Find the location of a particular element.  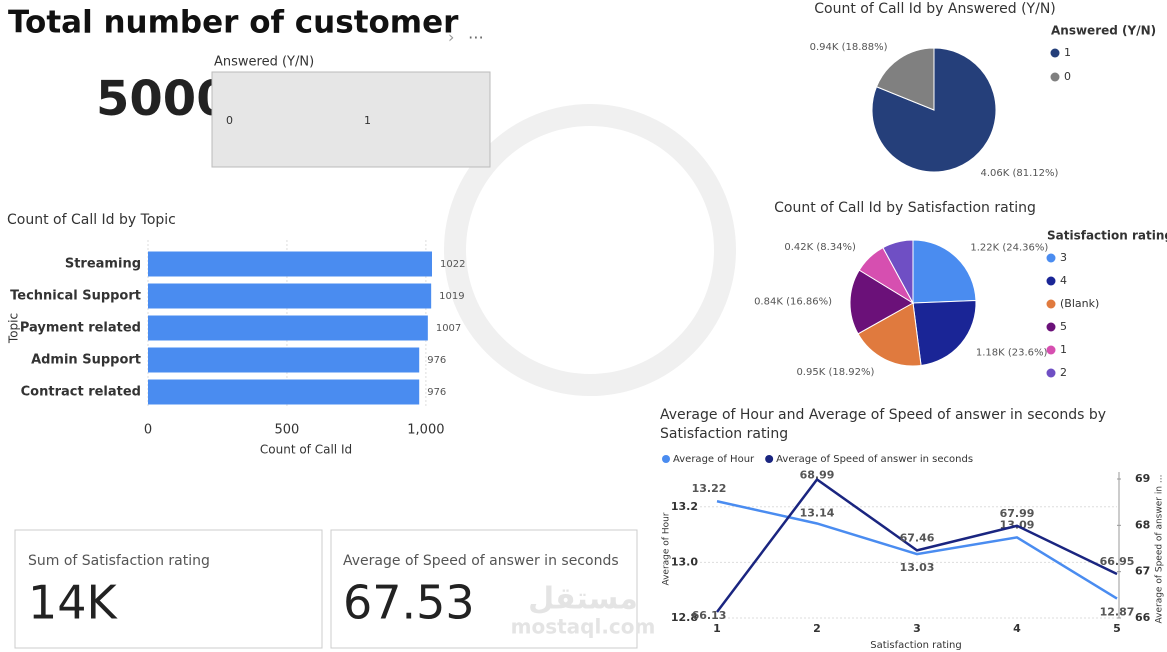

y-tick-label: Payment related is located at coordinates (80, 328).